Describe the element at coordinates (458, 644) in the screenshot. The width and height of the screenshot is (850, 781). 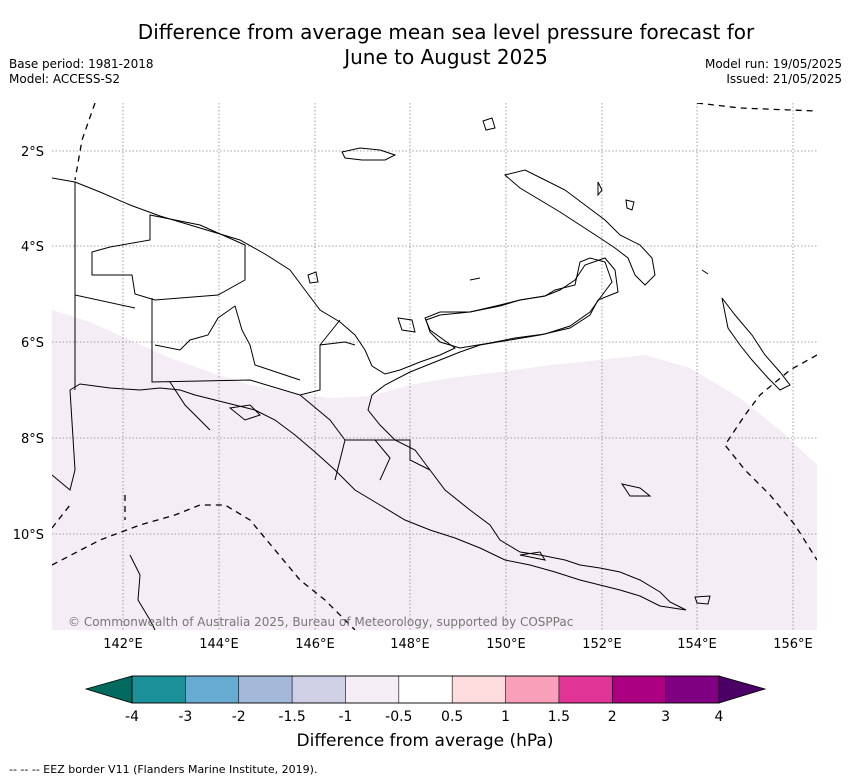
I see `longitude-labels: 142°E 144°E 146°E 148°E 150°E 152°E 154°E 156°E` at that location.